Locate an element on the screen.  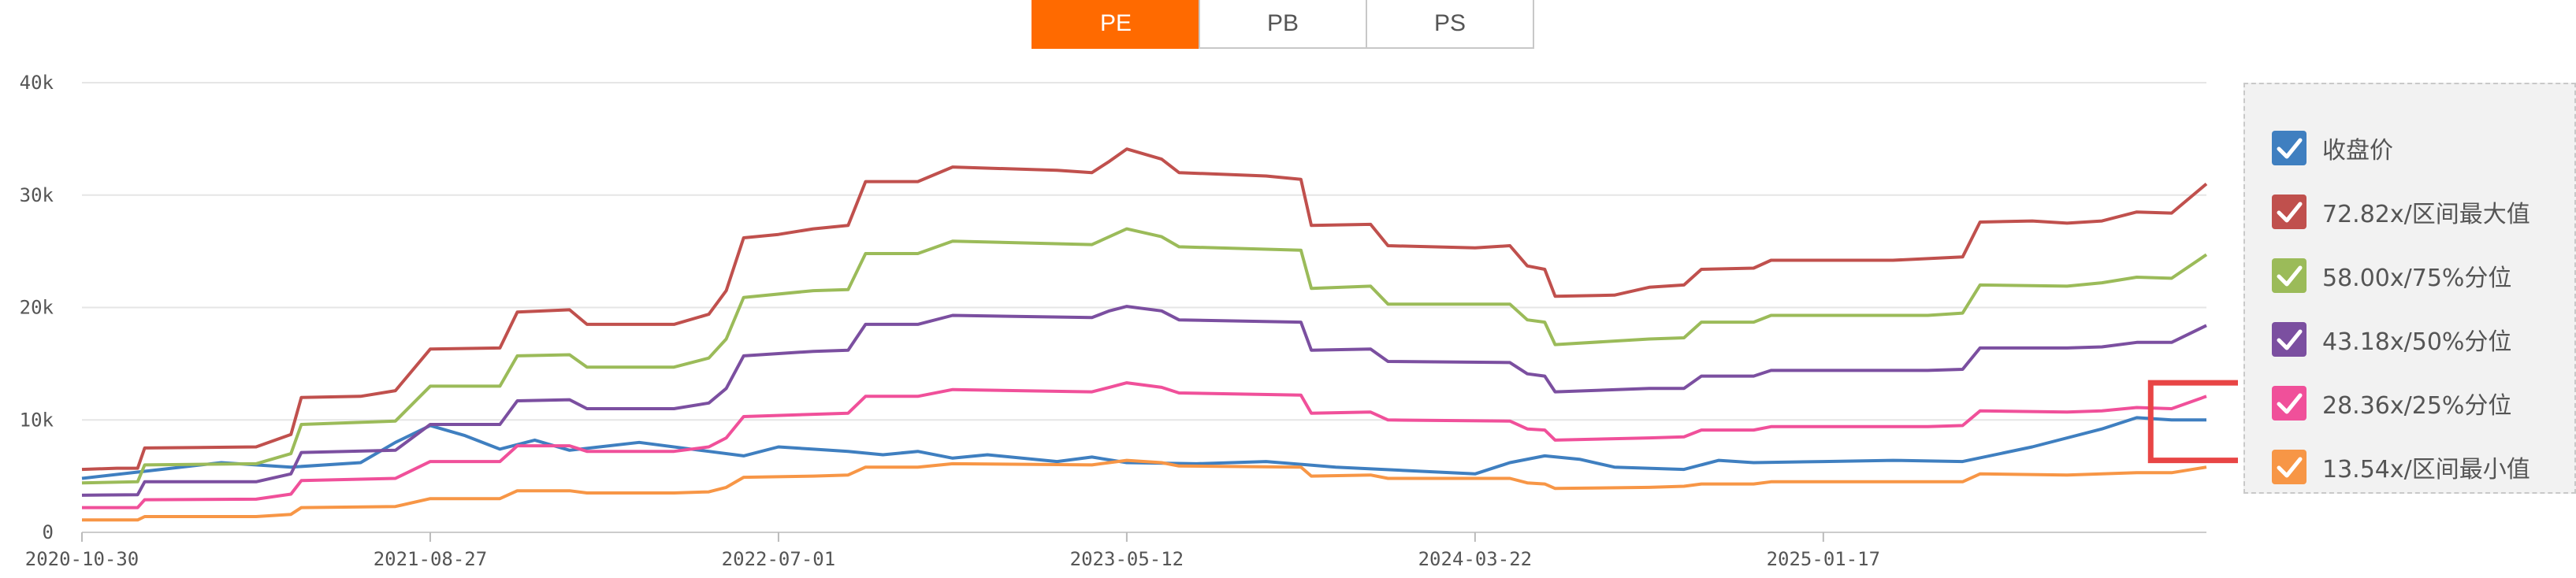
y-tick-label: 10k is located at coordinates (37, 420).